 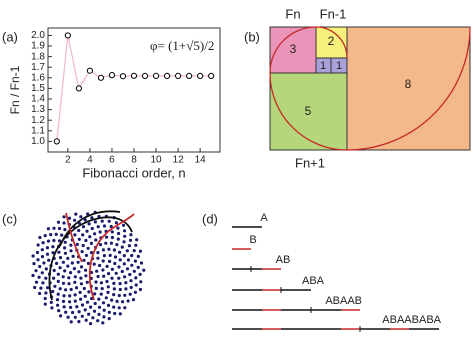 What do you see at coordinates (411, 320) in the screenshot?
I see `word-label: ABAABABA` at bounding box center [411, 320].